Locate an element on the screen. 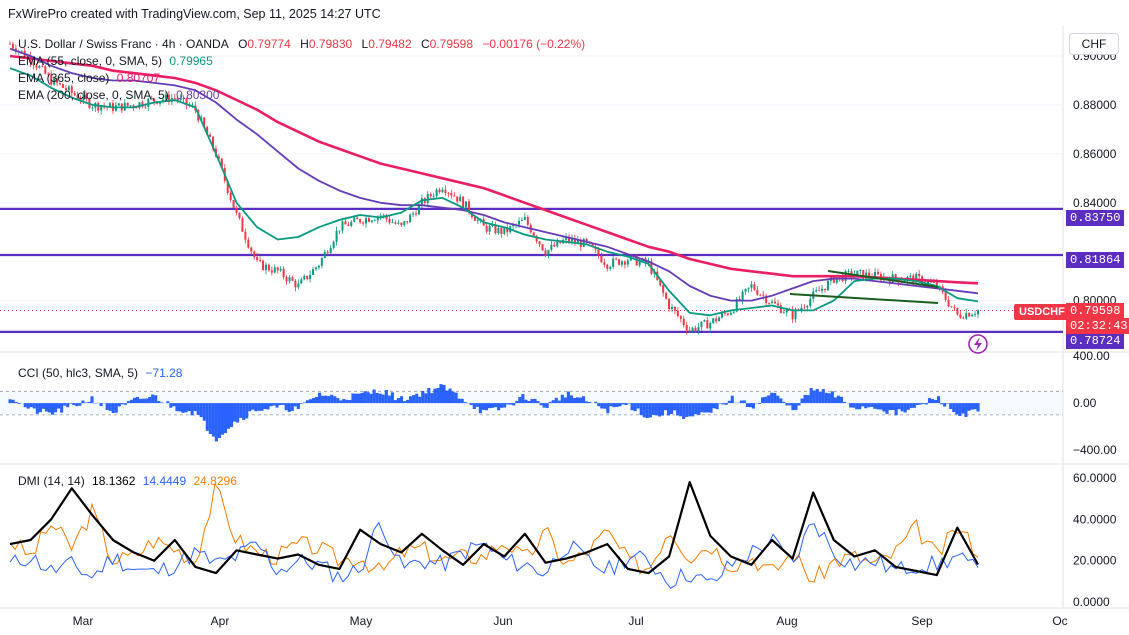  time-axis-label: Jun is located at coordinates (502, 621).